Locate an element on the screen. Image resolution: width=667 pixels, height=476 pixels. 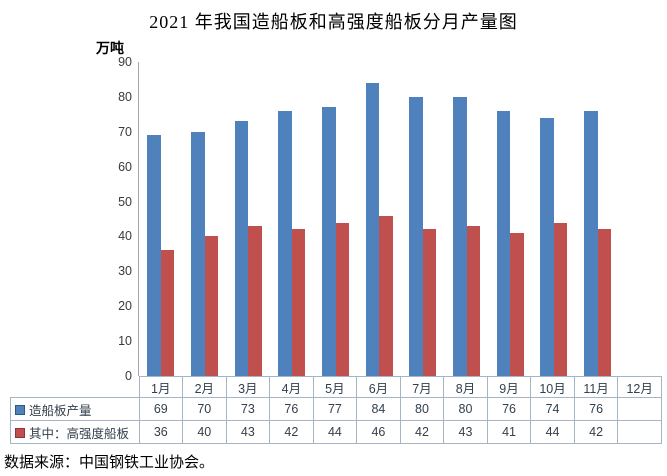
month-header-cell: 6月 is located at coordinates (378, 387).